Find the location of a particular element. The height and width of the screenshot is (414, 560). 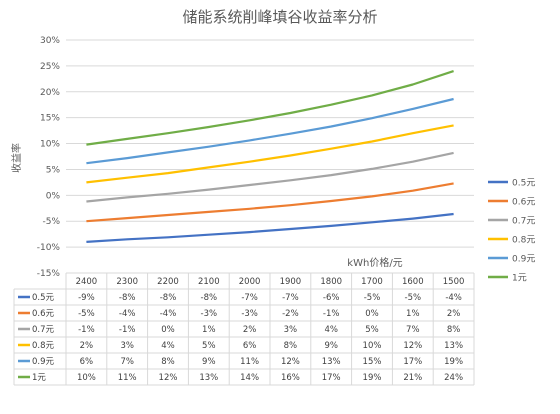

legend-label: 0.5元 is located at coordinates (523, 184).